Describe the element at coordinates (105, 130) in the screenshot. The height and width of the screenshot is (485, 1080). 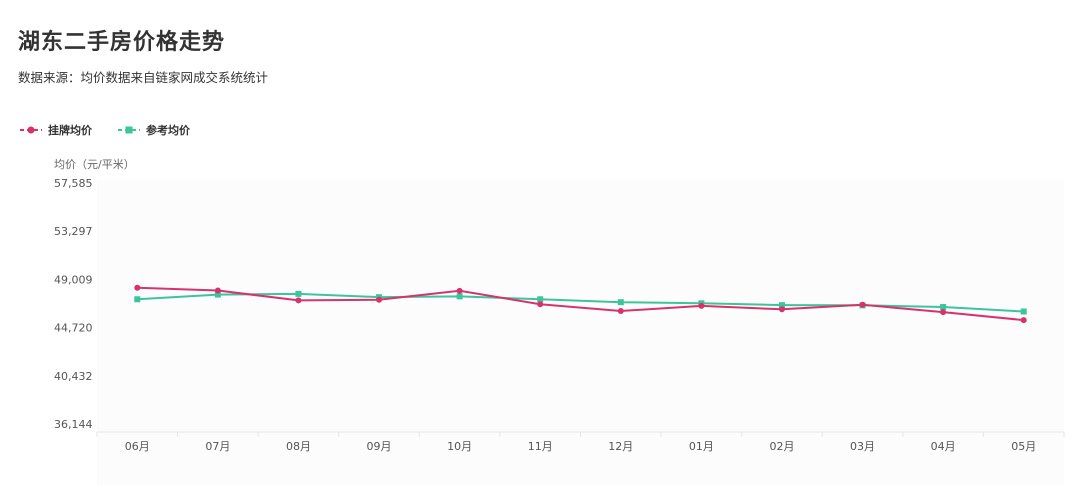
I see `chart-legend: 挂牌均价 参考均价` at that location.